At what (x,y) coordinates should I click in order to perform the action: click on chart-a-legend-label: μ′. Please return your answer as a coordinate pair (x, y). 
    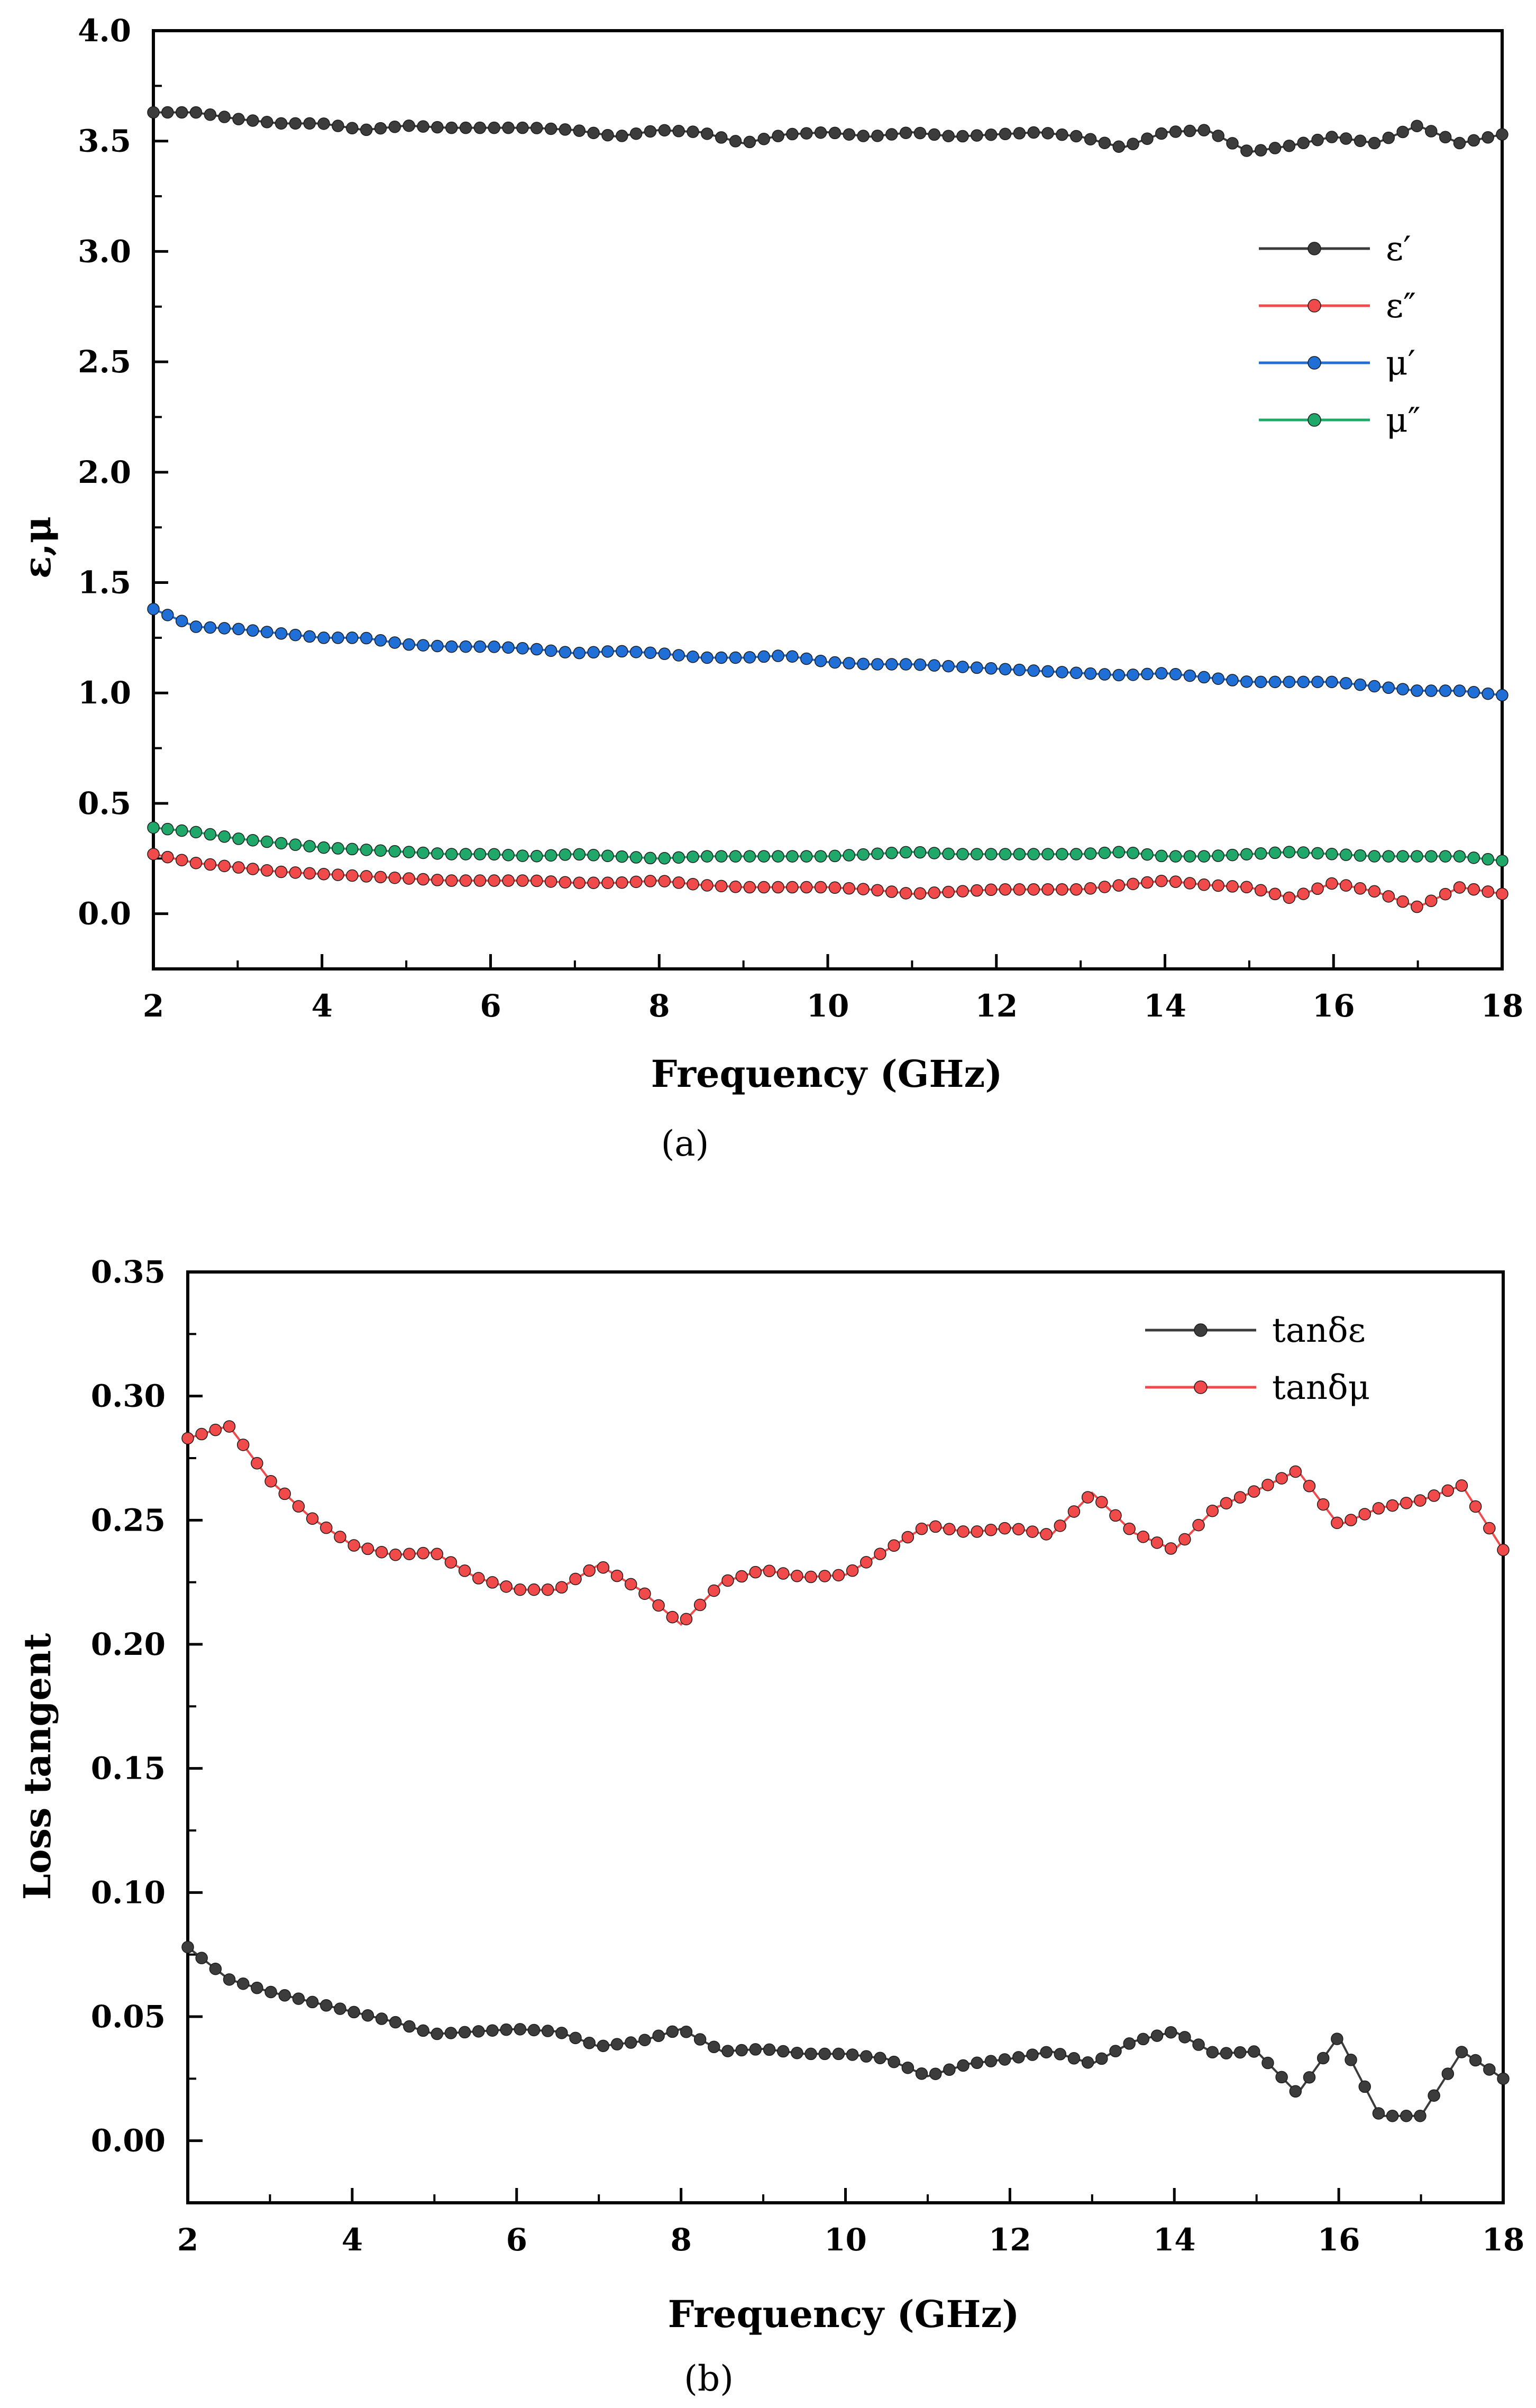
    Looking at the image, I should click on (1400, 363).